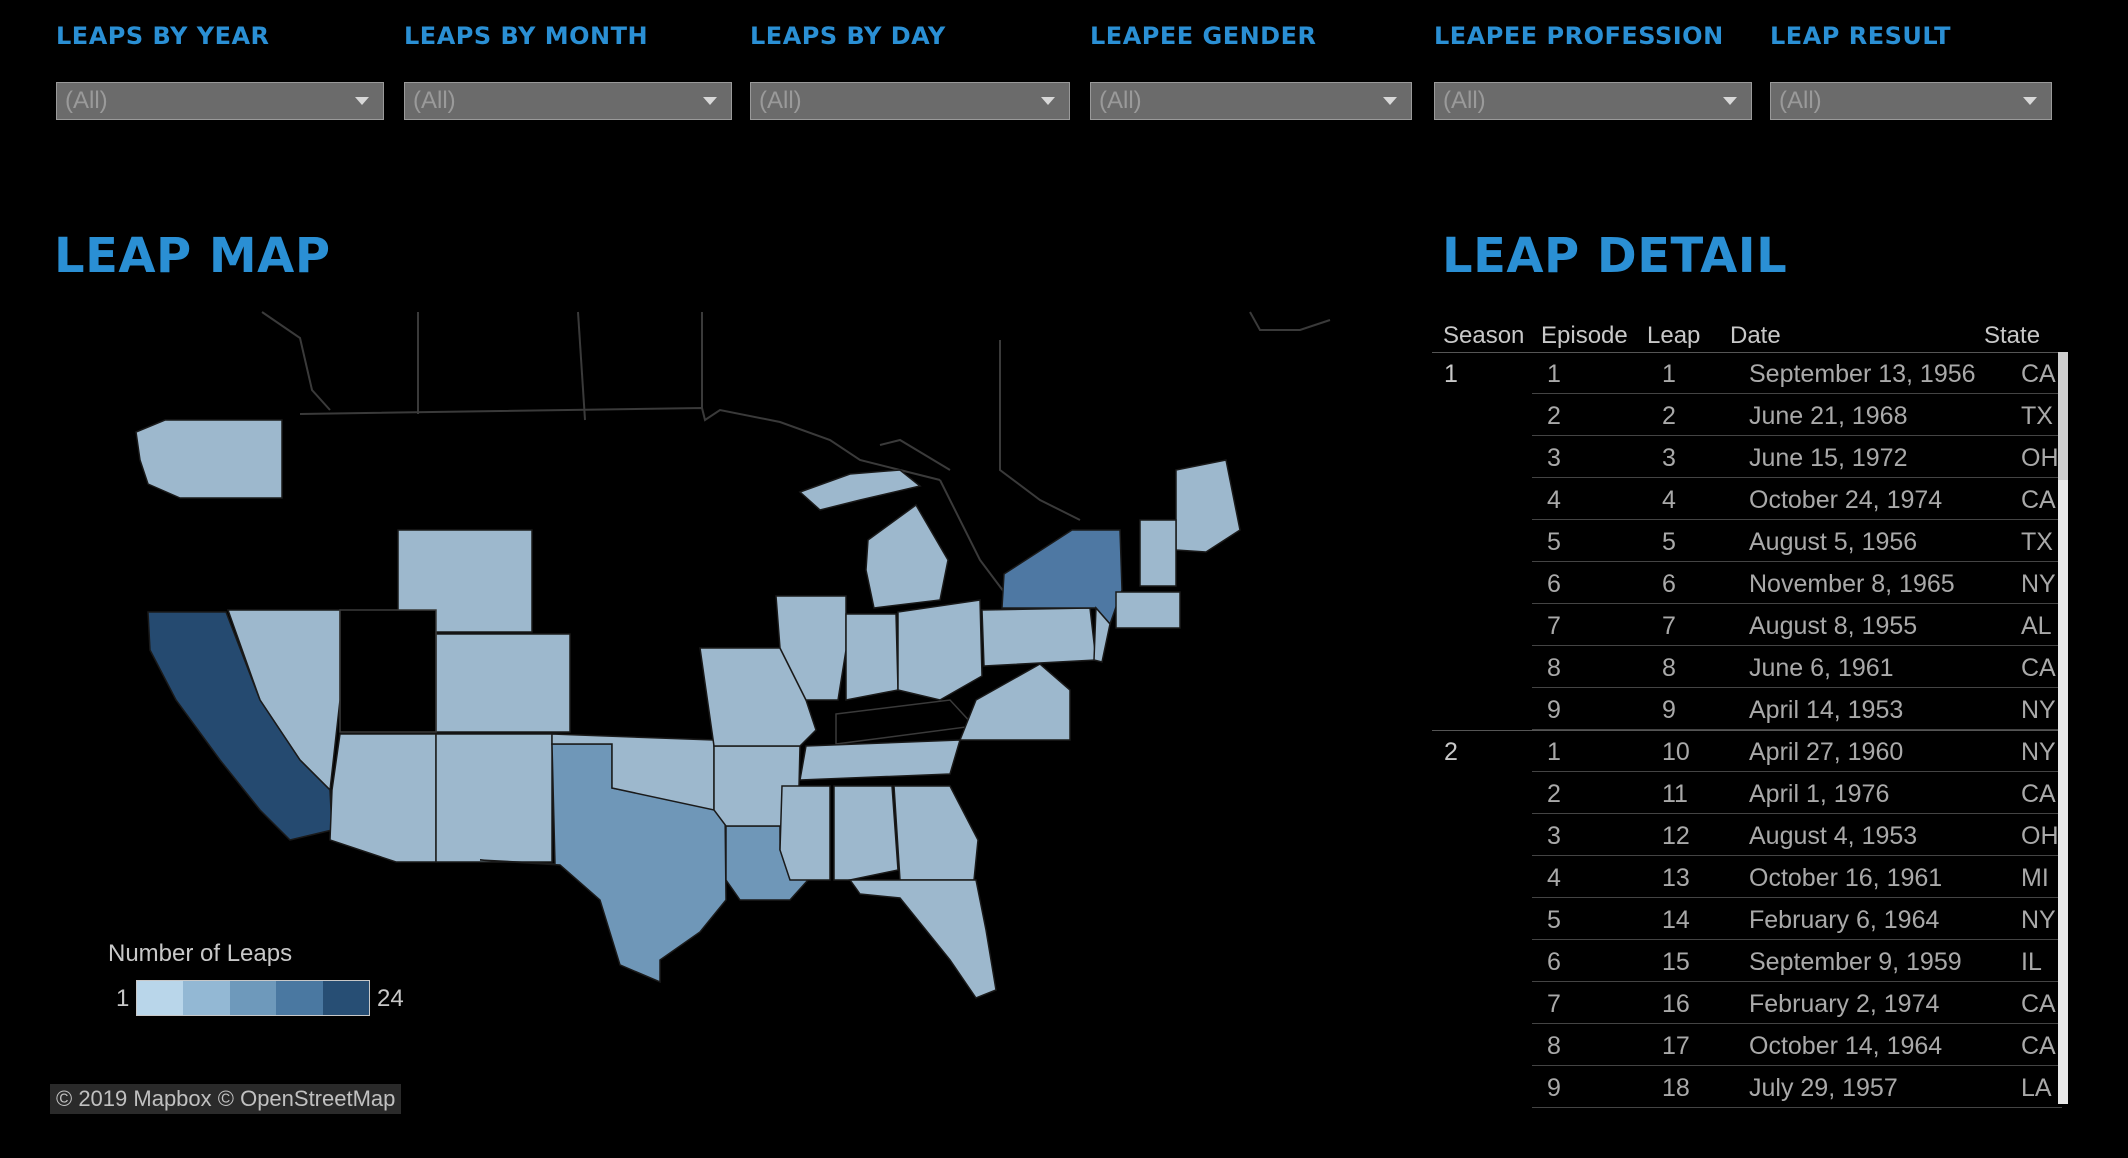 This screenshot has height=1158, width=2128. I want to click on table-row: 7 16 February 2, 1974 CA, so click(1747, 1003).